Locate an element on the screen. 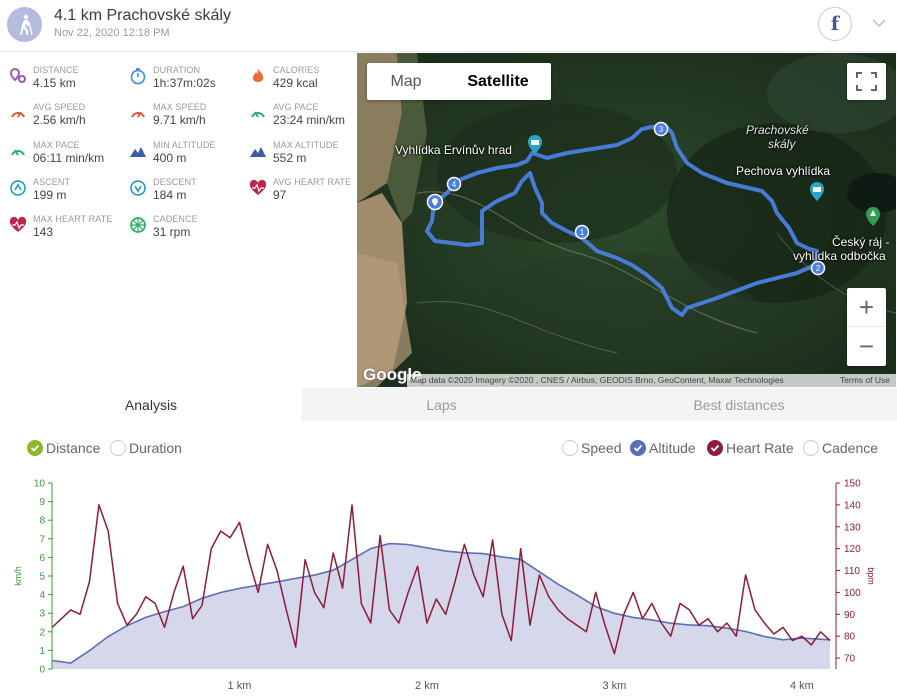  stat-label: MAX PACE is located at coordinates (56, 145).